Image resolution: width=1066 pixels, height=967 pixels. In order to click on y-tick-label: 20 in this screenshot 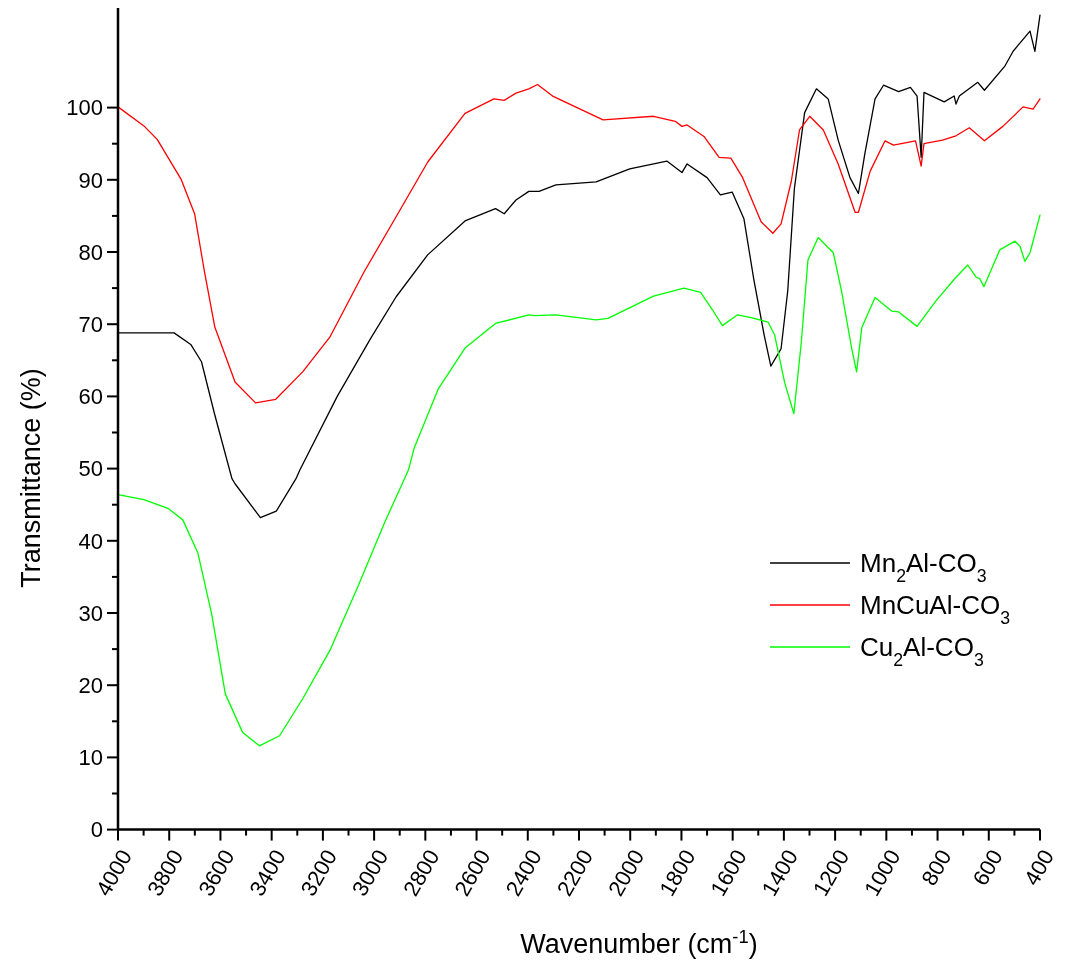, I will do `click(90, 685)`.